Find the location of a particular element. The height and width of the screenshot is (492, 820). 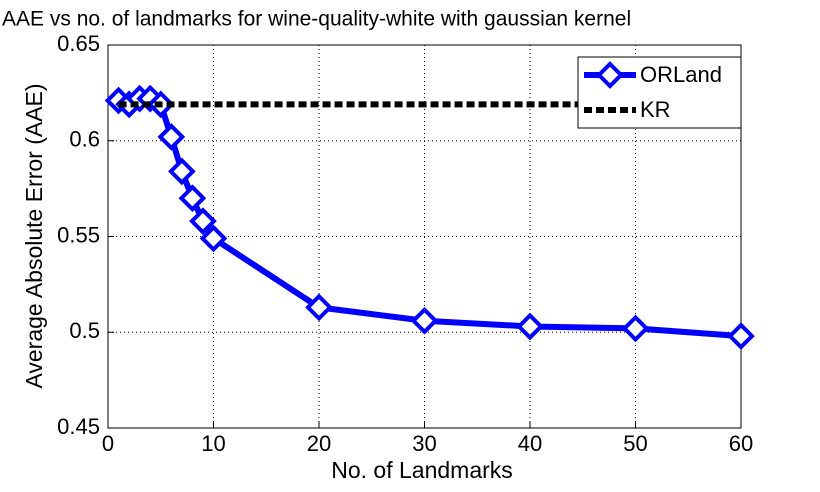

y-tick-label: 0.55 is located at coordinates (78, 234).